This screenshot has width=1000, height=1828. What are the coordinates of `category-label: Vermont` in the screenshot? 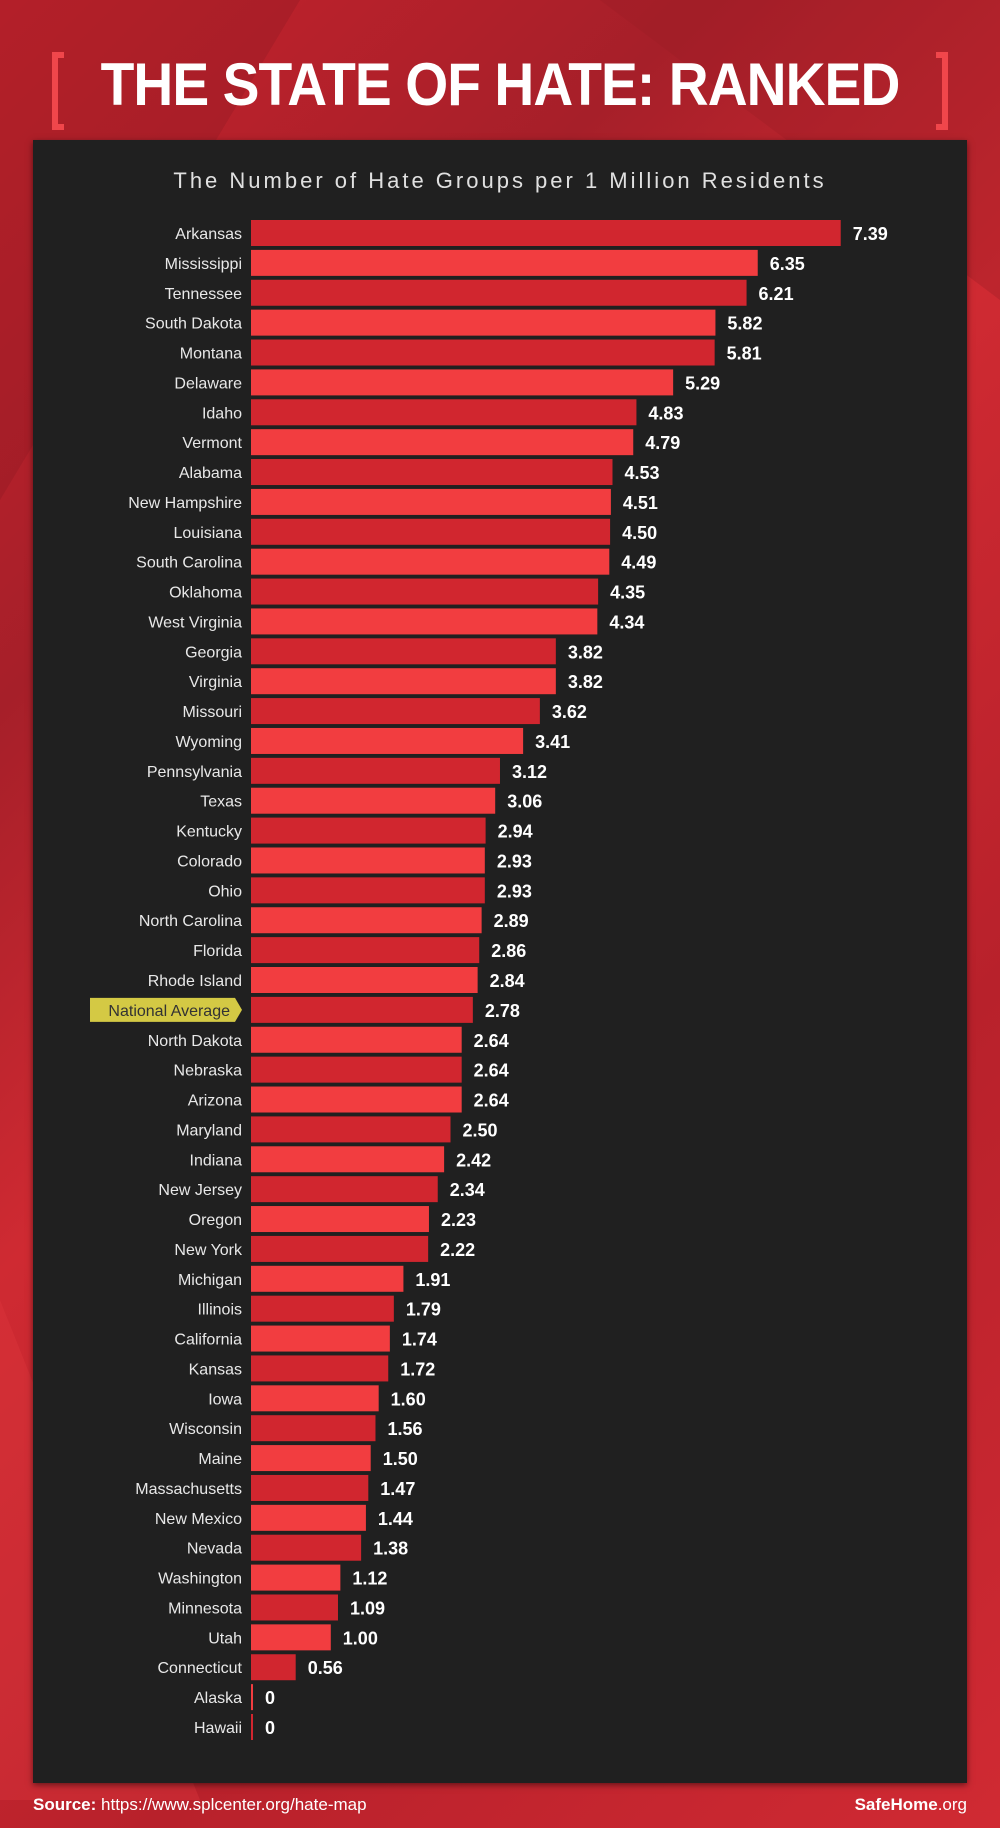 It's located at (212, 443).